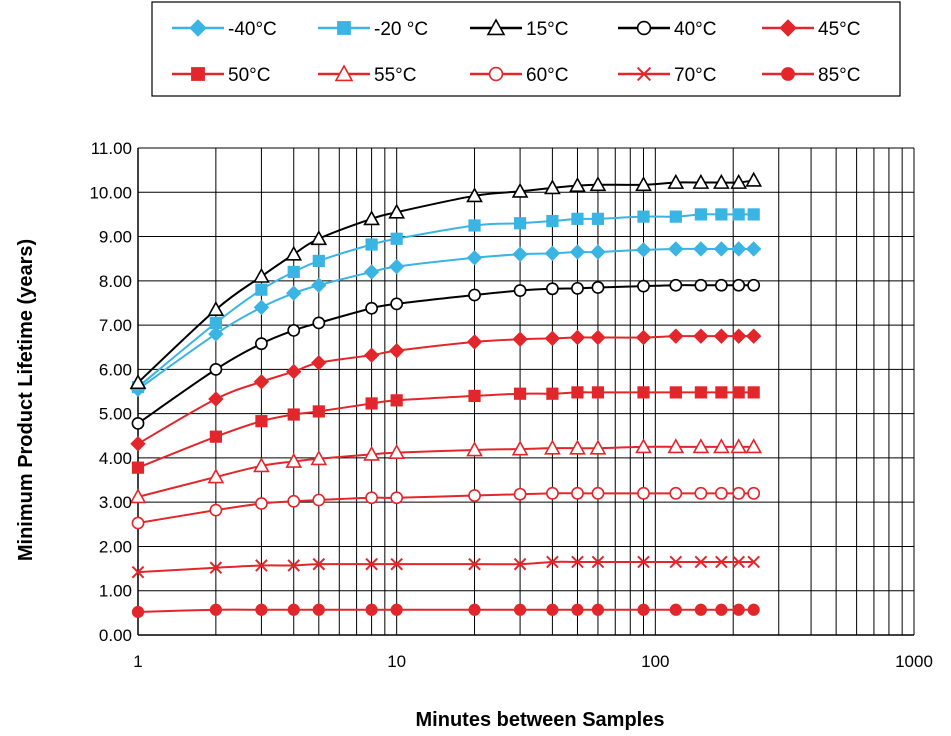 Image resolution: width=951 pixels, height=736 pixels. What do you see at coordinates (115, 237) in the screenshot?
I see `y-tick-label: 9.00` at bounding box center [115, 237].